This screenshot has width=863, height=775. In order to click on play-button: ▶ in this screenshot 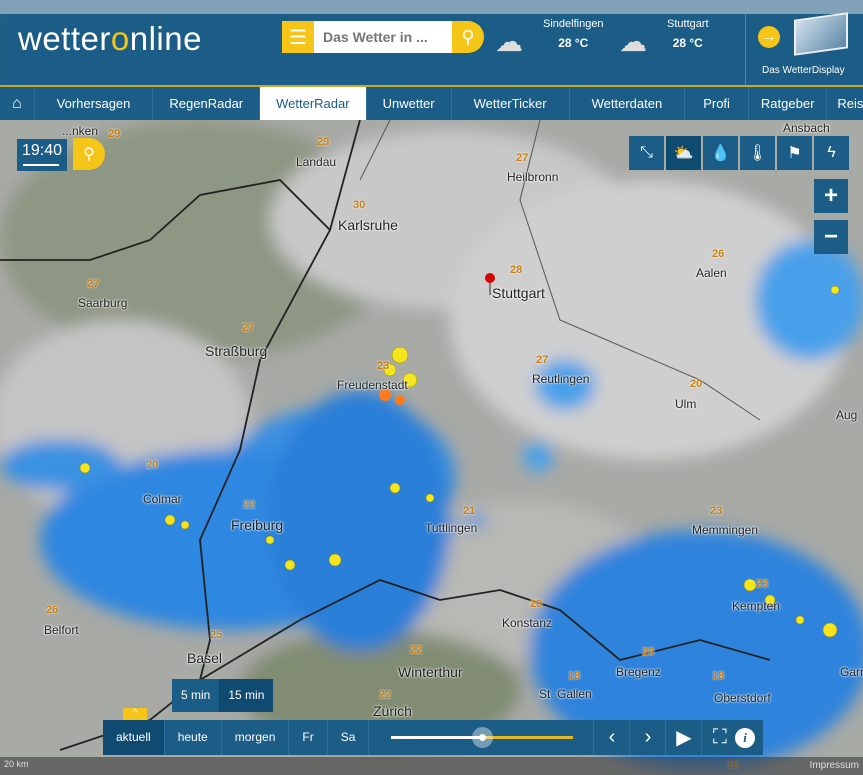, I will do `click(683, 737)`.